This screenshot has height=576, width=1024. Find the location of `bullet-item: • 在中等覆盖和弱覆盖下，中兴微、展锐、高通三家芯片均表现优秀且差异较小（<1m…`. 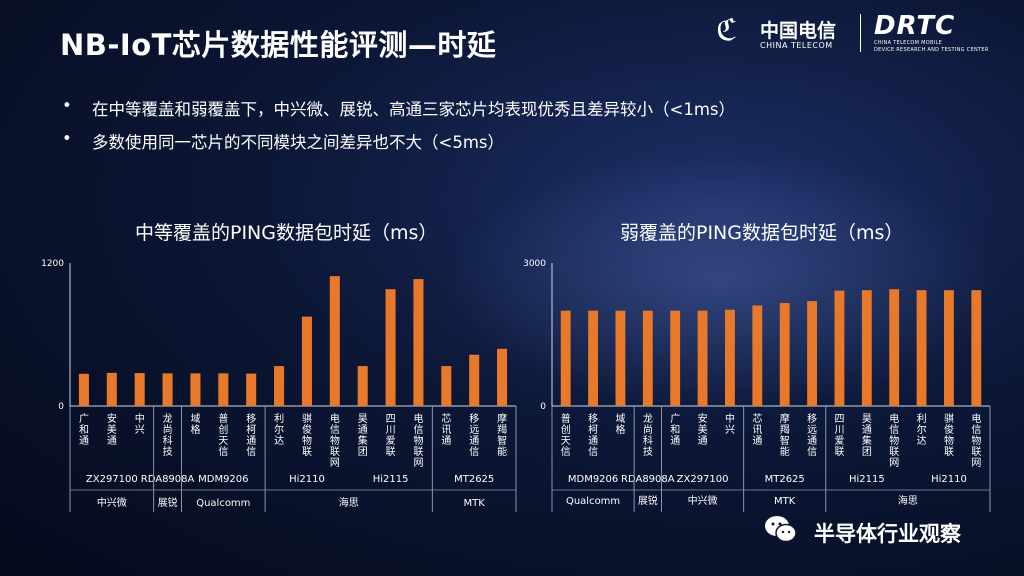

bullet-item: • 在中等覆盖和弱覆盖下，中兴微、展锐、高通三家芯片均表现优秀且差异较小（<1m… is located at coordinates (398, 112).